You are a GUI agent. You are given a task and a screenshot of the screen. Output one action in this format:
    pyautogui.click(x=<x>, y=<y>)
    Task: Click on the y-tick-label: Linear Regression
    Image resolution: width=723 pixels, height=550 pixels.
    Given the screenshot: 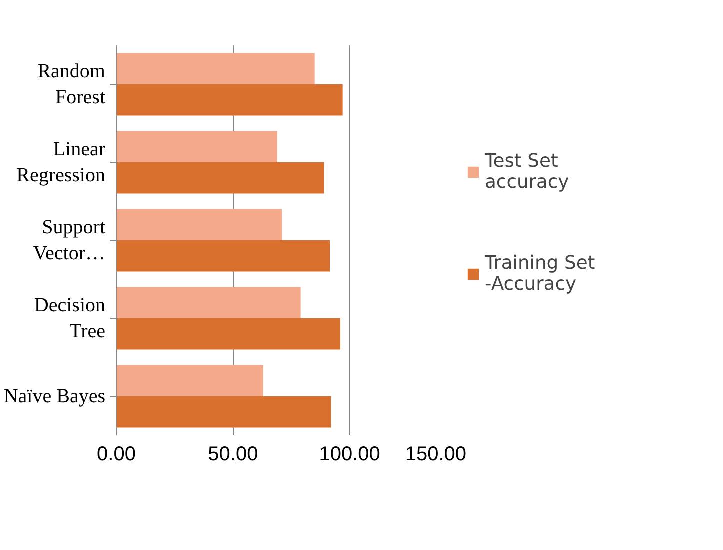 What is the action you would take?
    pyautogui.click(x=61, y=162)
    